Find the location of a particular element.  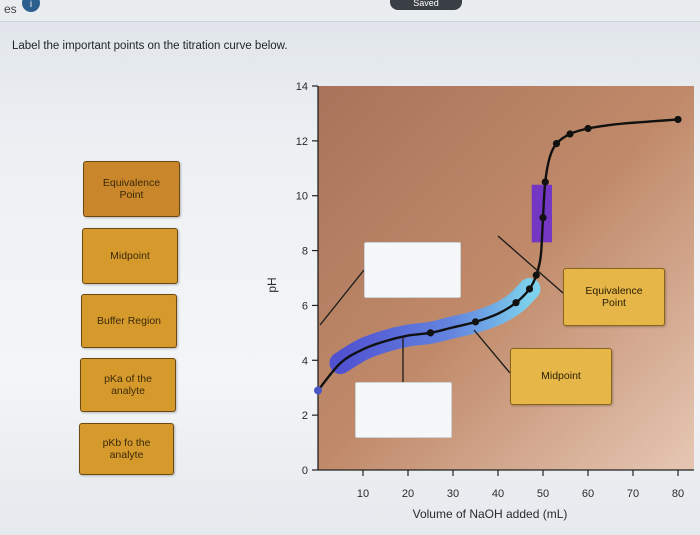

x-tick-label: 80 is located at coordinates (678, 494).